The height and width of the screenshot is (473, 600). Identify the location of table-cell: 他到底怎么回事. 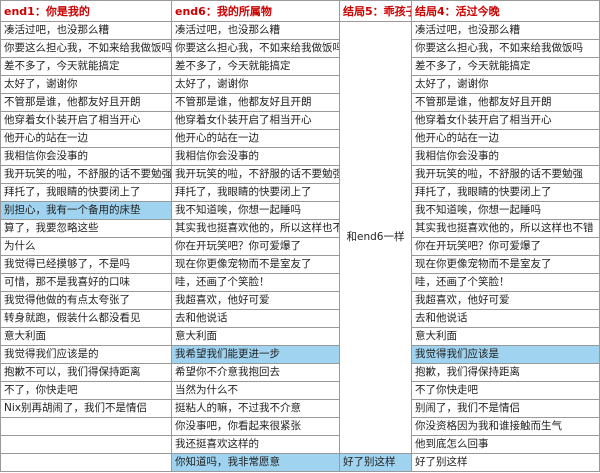
(506, 445).